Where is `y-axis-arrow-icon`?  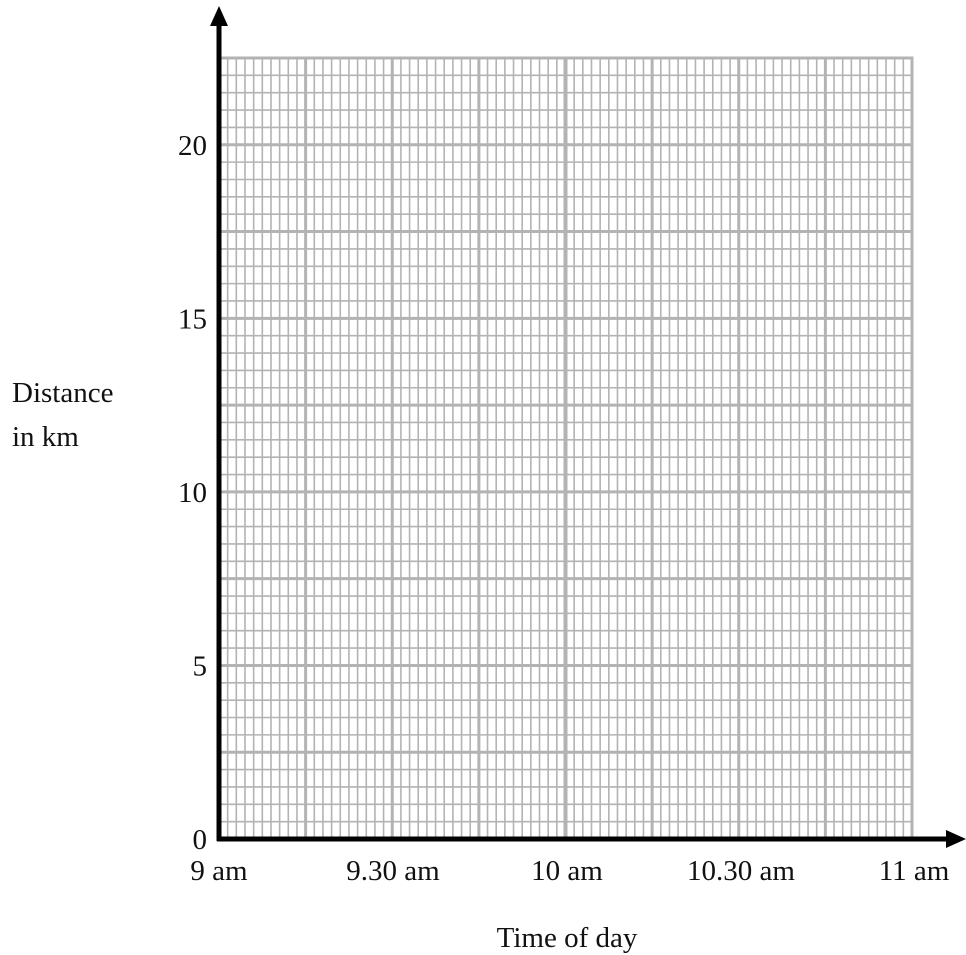 y-axis-arrow-icon is located at coordinates (219, 16).